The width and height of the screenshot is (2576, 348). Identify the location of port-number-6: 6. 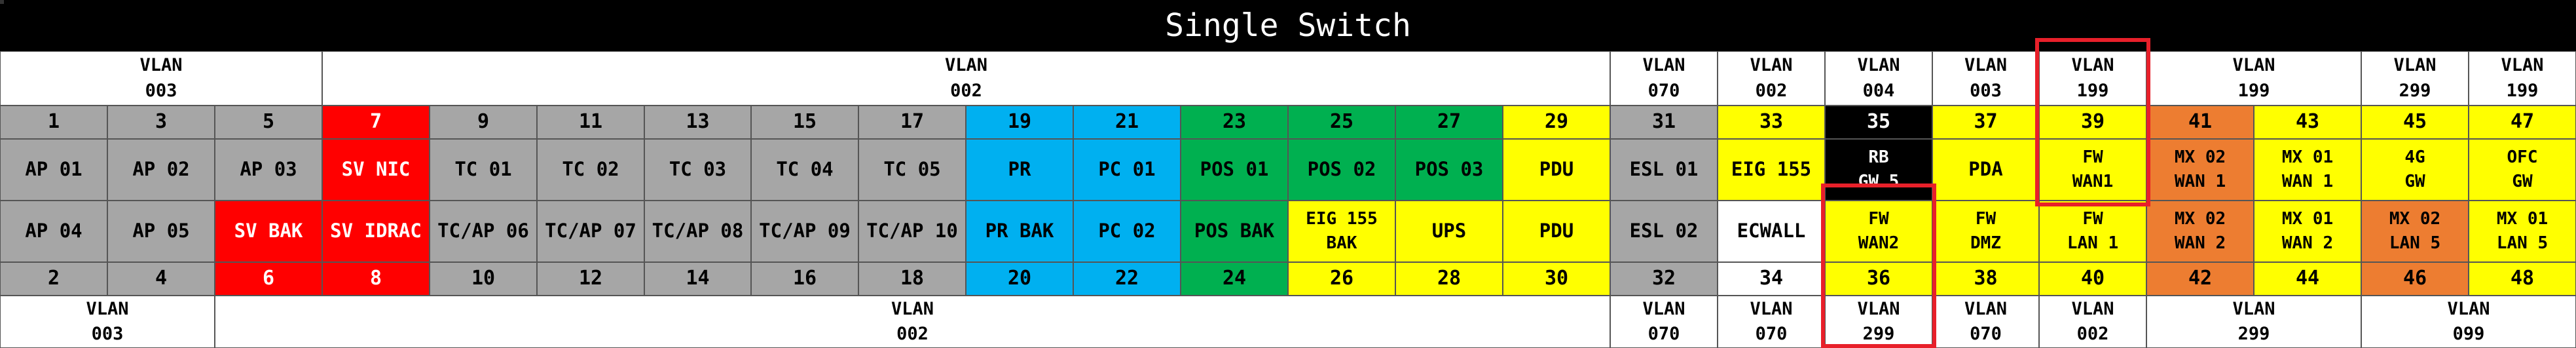
(268, 279).